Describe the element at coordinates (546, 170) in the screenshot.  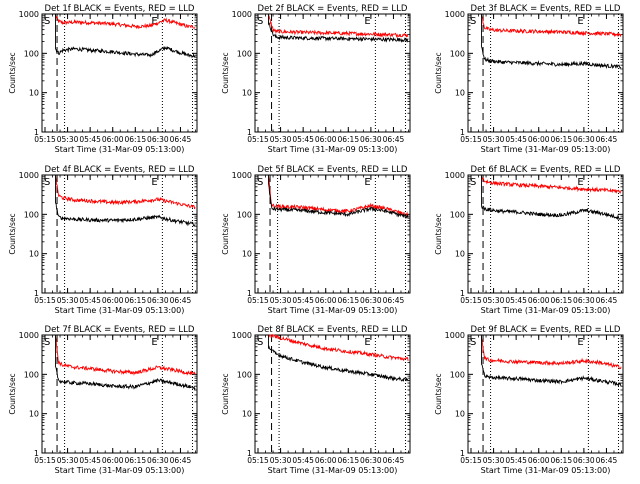
I see `panel-title: Det 6f BLACK = Events, RED = LLD` at that location.